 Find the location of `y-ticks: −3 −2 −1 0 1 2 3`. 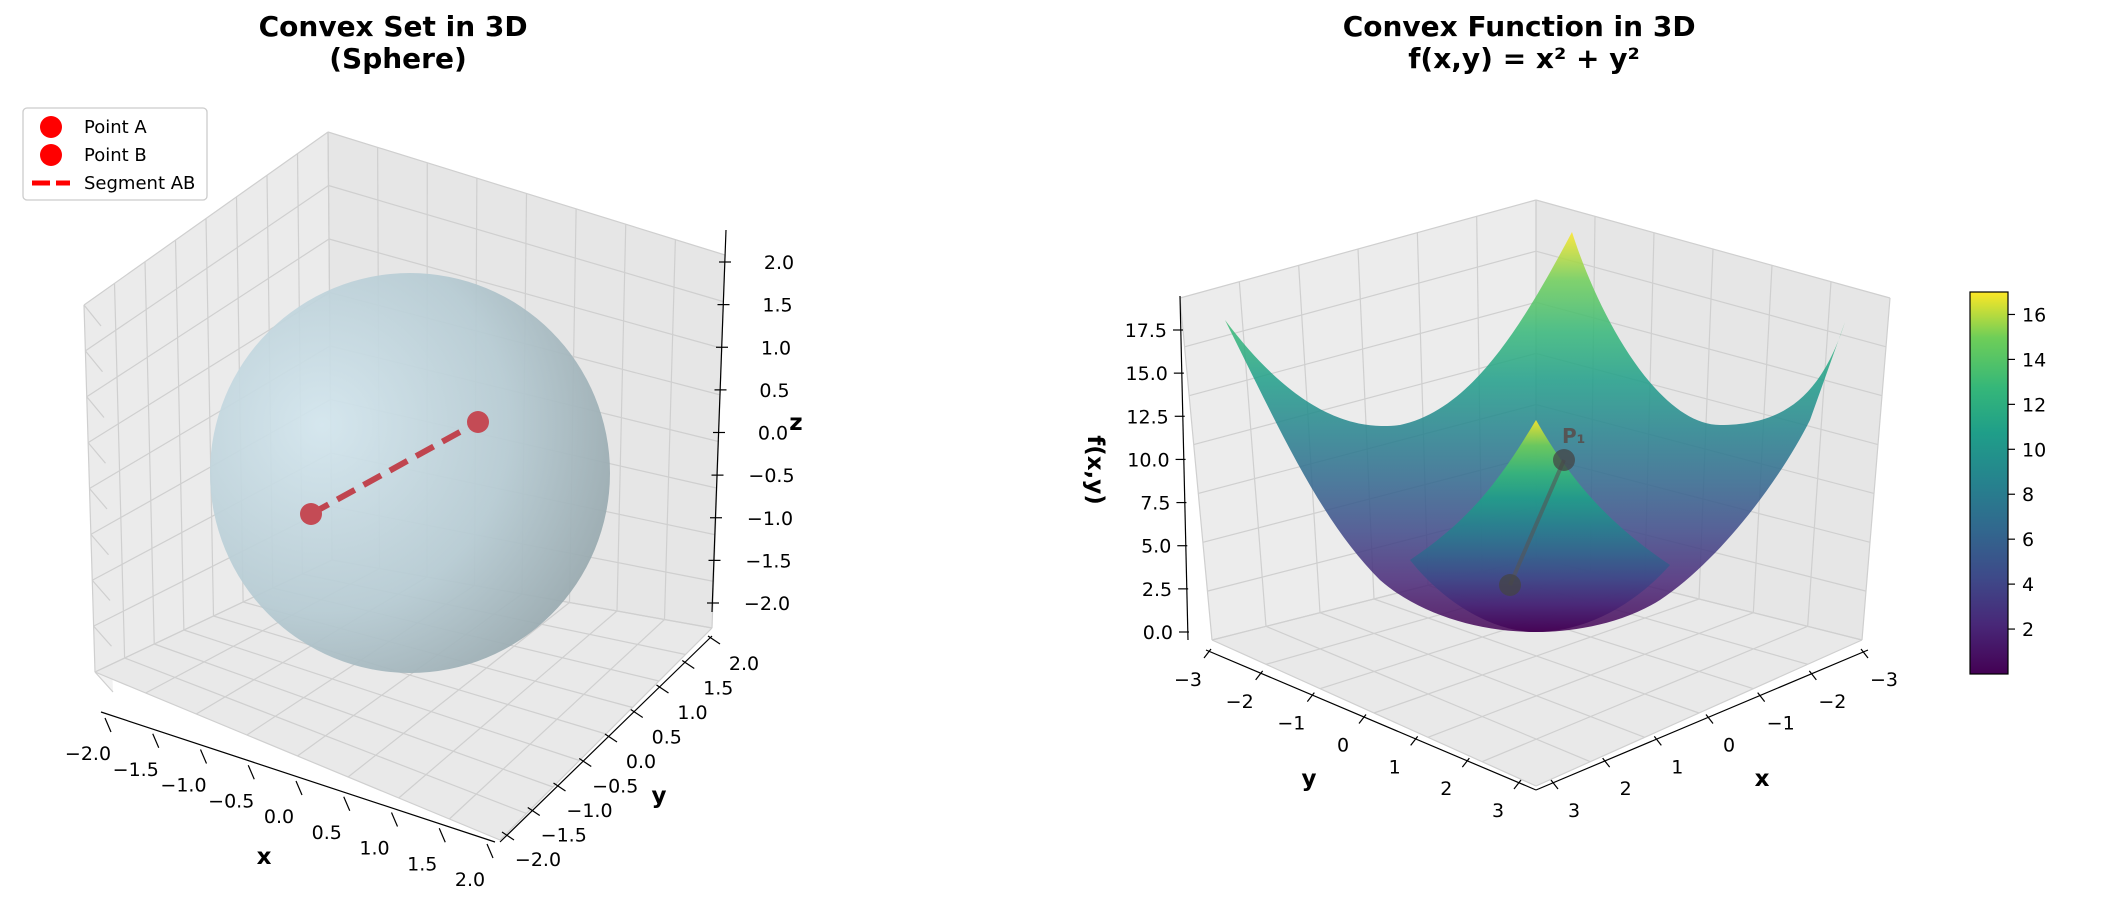

y-ticks: −3 −2 −1 0 1 2 3 is located at coordinates (1348, 735).